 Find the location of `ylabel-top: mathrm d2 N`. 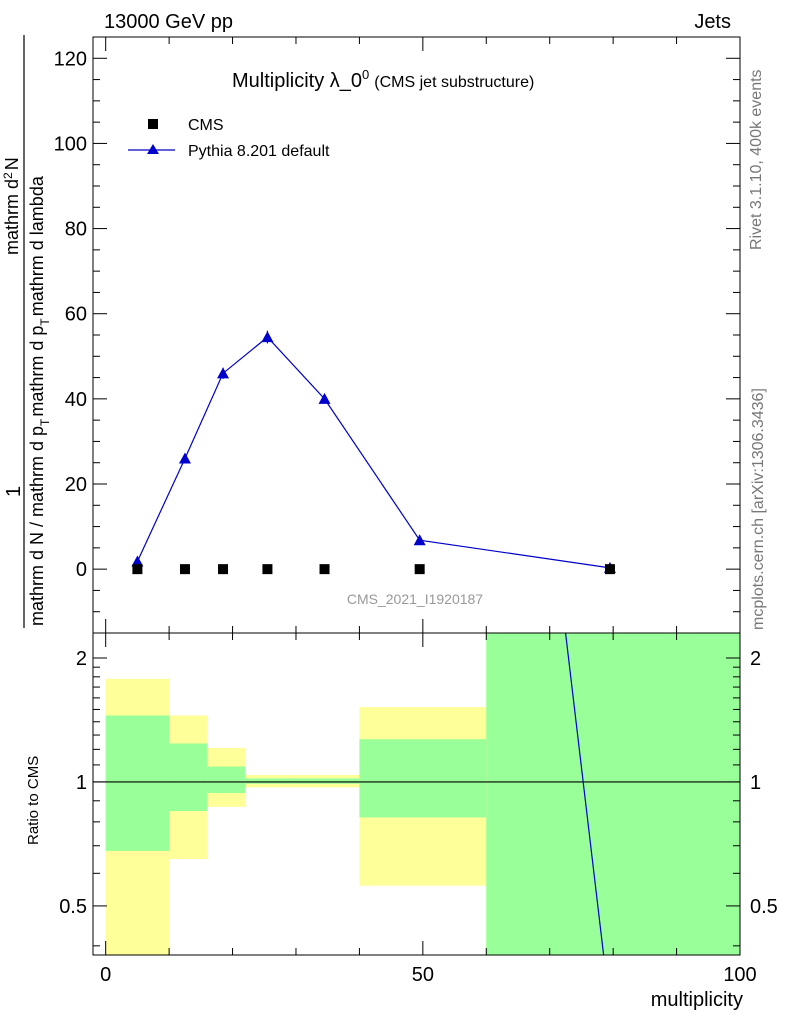

ylabel-top: mathrm d2 N is located at coordinates (11, 206).